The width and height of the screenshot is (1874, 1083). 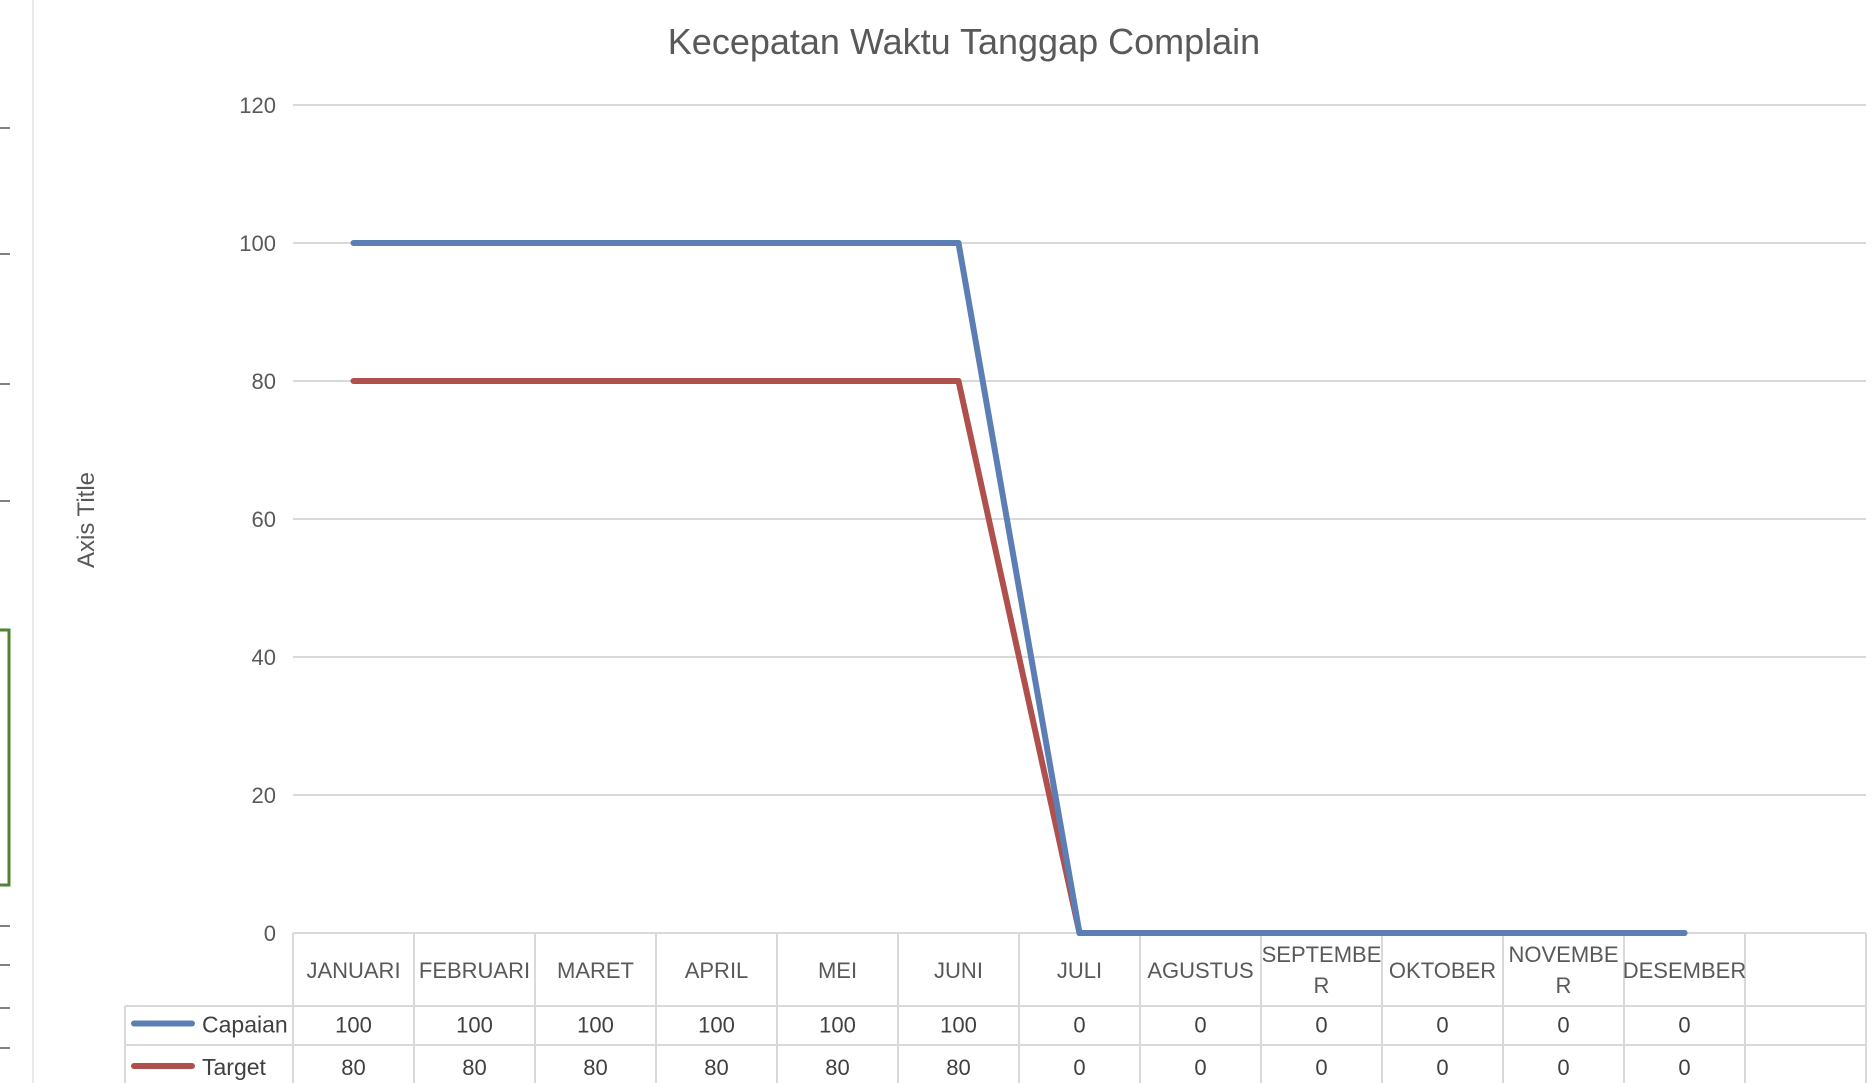 I want to click on x-tick-label: MEI, so click(x=837, y=970).